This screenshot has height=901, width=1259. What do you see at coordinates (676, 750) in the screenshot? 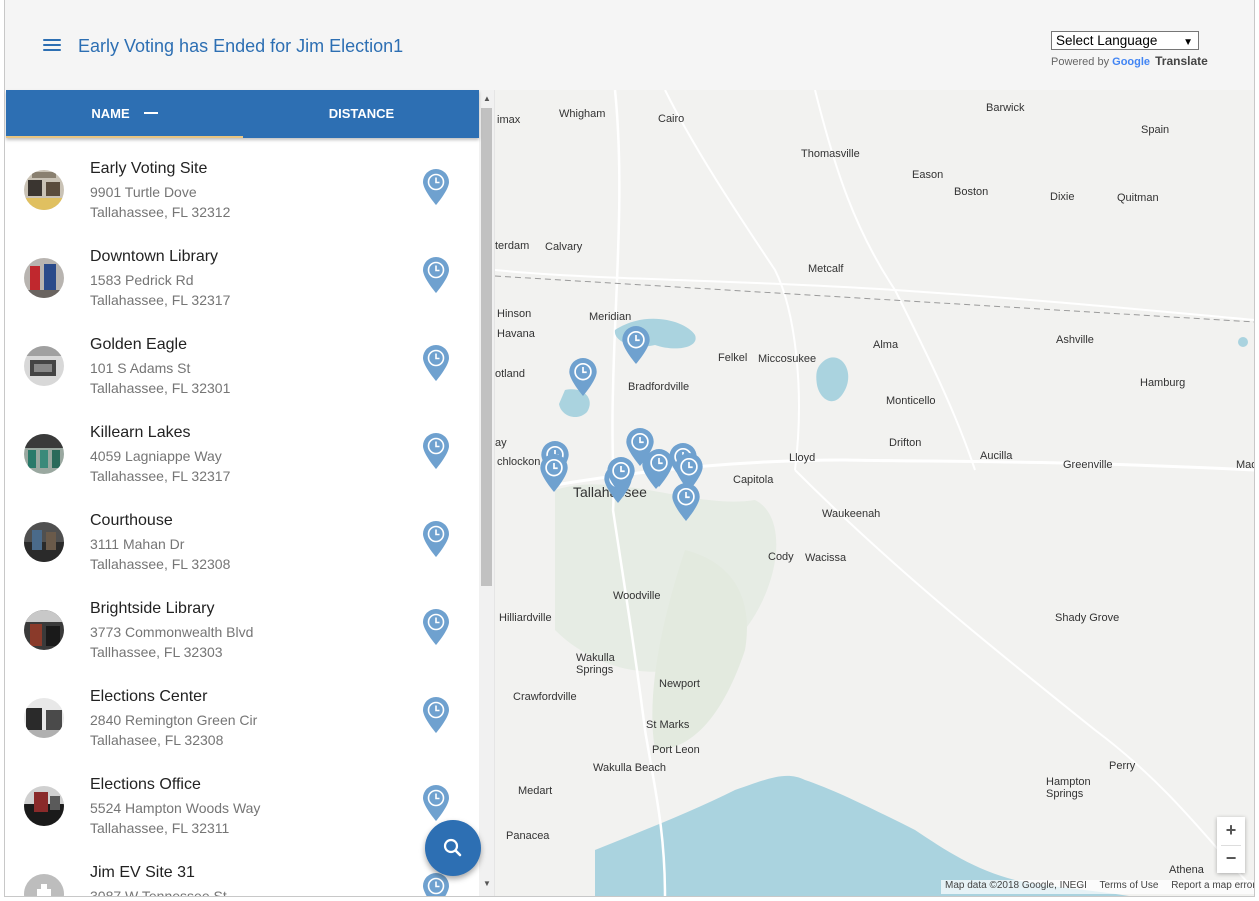
I see `map-label: Port Leon` at bounding box center [676, 750].